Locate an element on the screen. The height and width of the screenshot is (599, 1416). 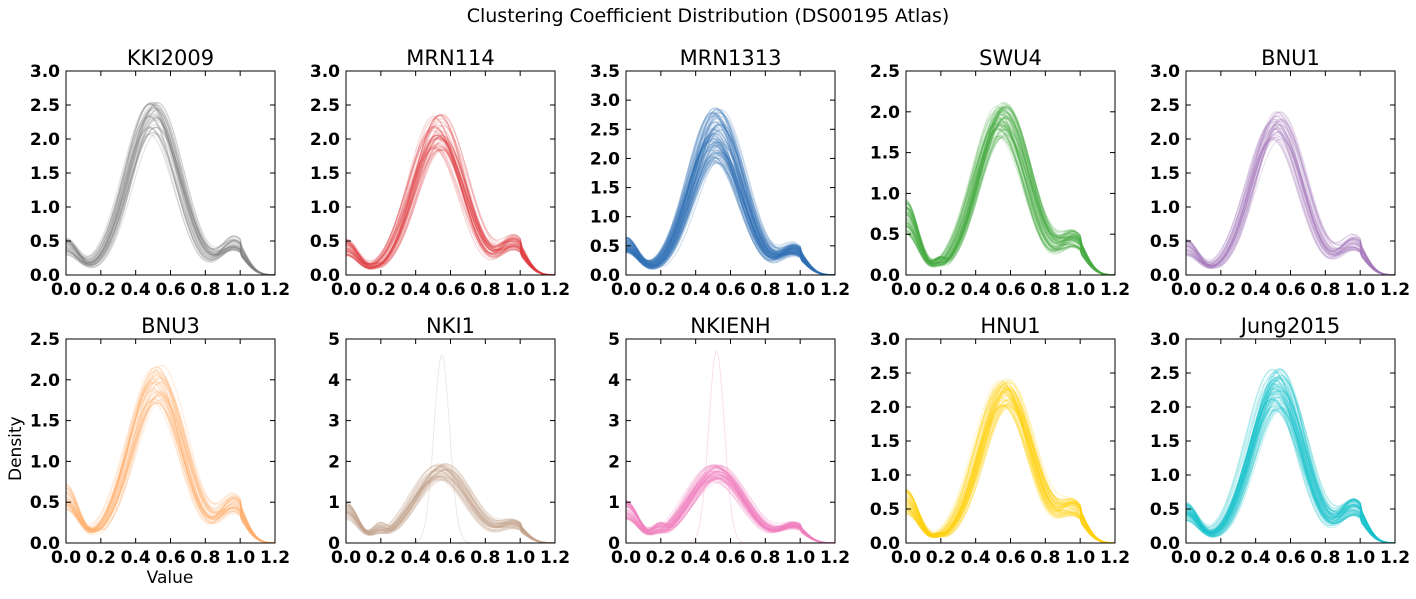
subplot-title: BNU3 is located at coordinates (170, 326).